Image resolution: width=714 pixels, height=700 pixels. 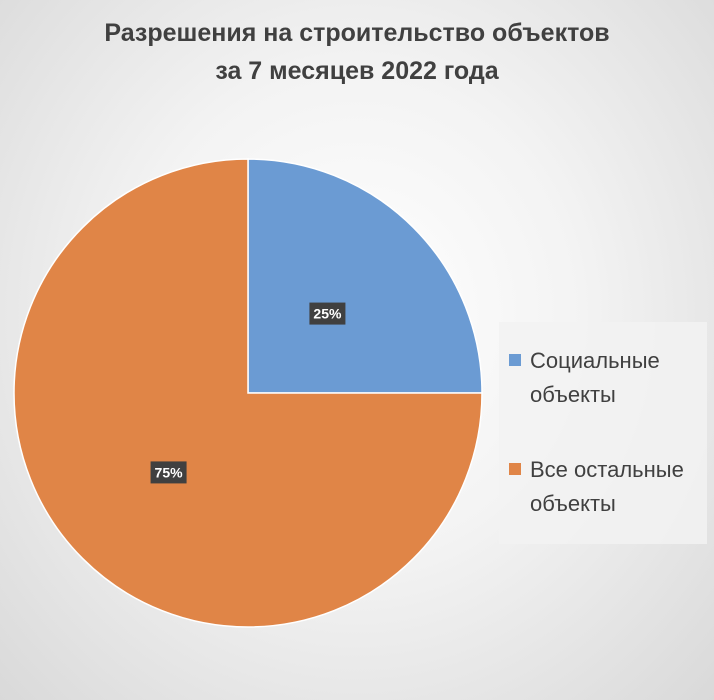 I want to click on legend-label-social-line-2: объекты, so click(x=573, y=394).